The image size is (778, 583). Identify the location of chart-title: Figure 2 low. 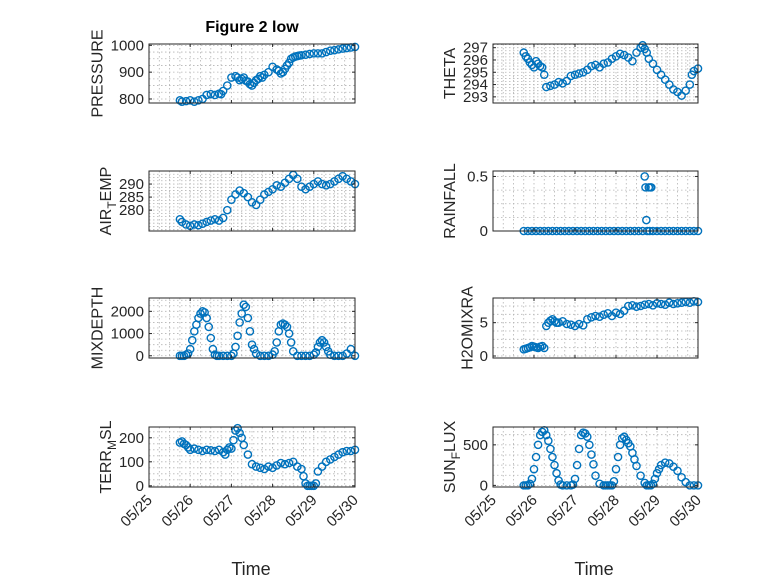
(252, 27).